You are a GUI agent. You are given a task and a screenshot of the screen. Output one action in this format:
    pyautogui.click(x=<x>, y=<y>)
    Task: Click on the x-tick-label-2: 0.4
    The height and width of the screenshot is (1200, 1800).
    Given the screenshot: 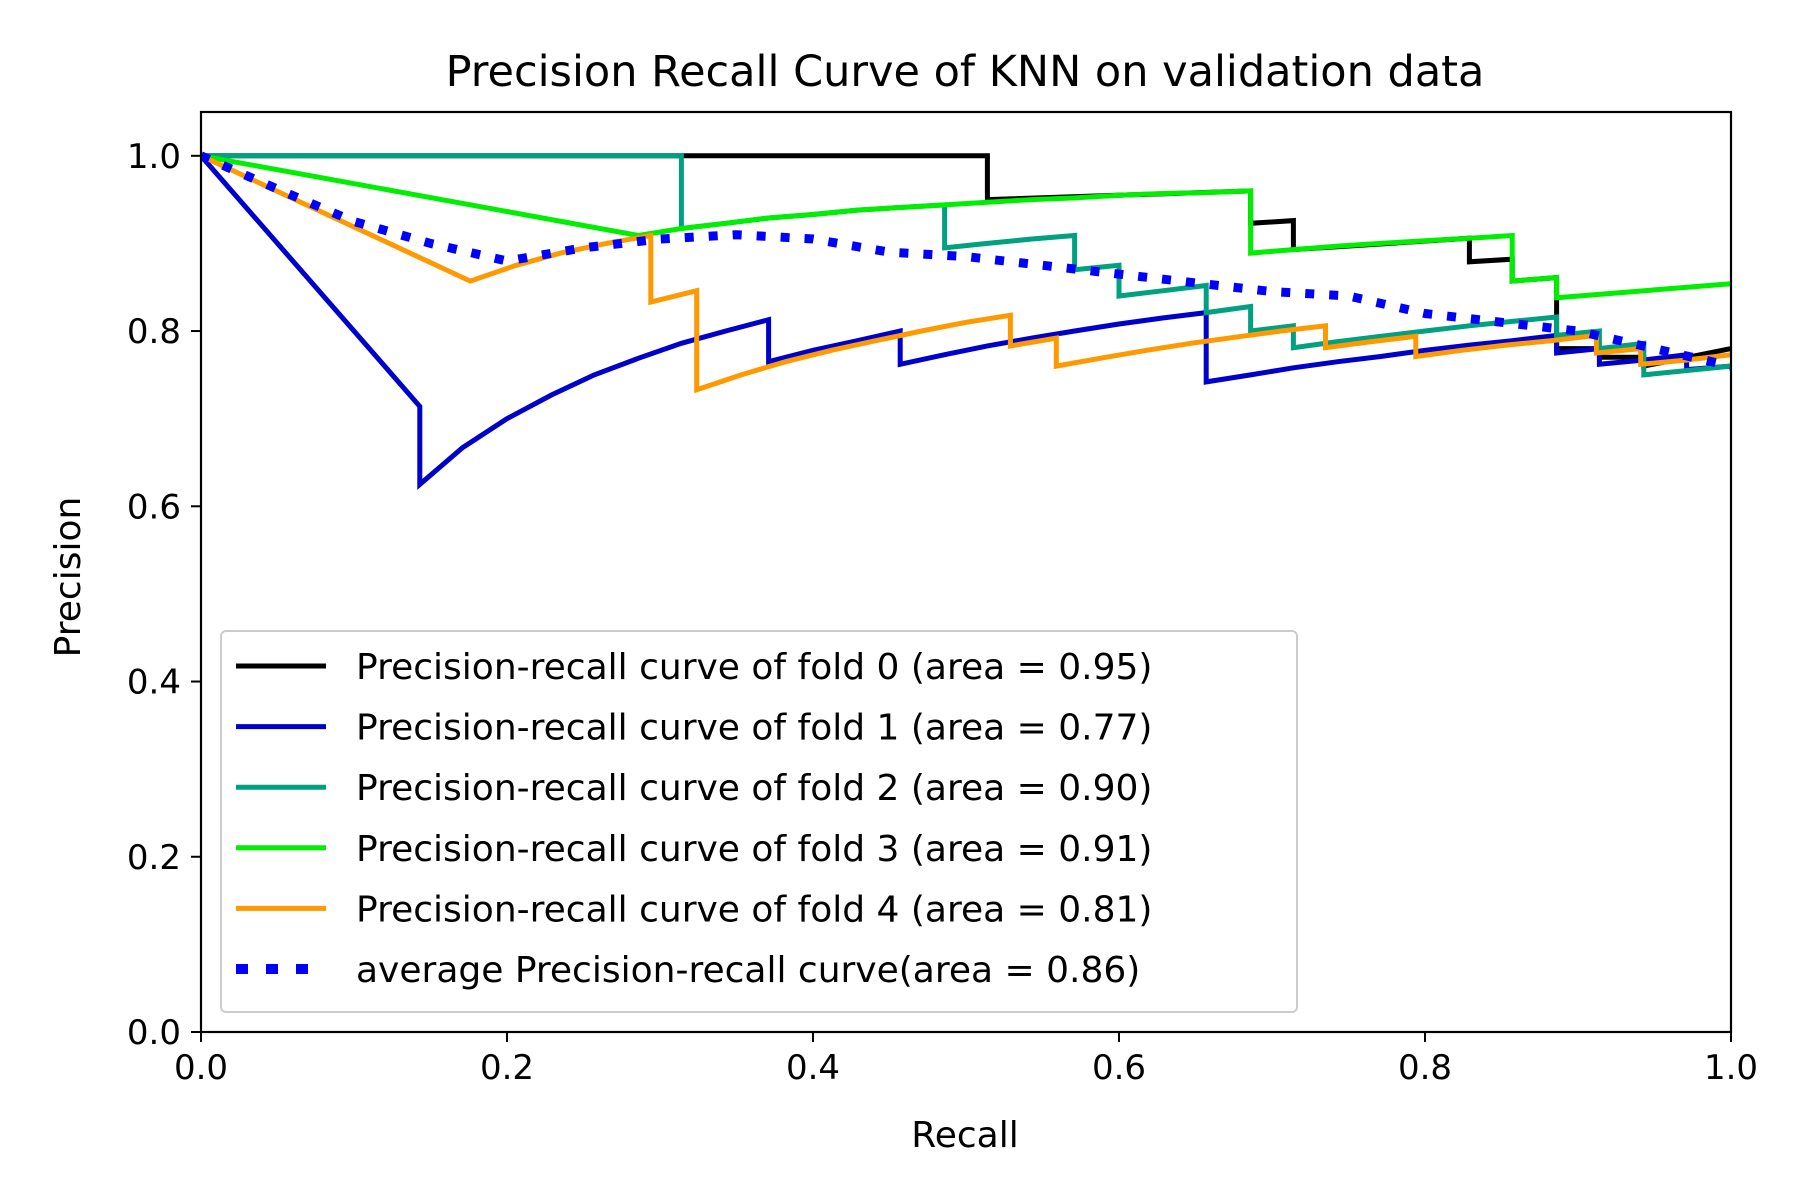 What is the action you would take?
    pyautogui.click(x=813, y=1068)
    